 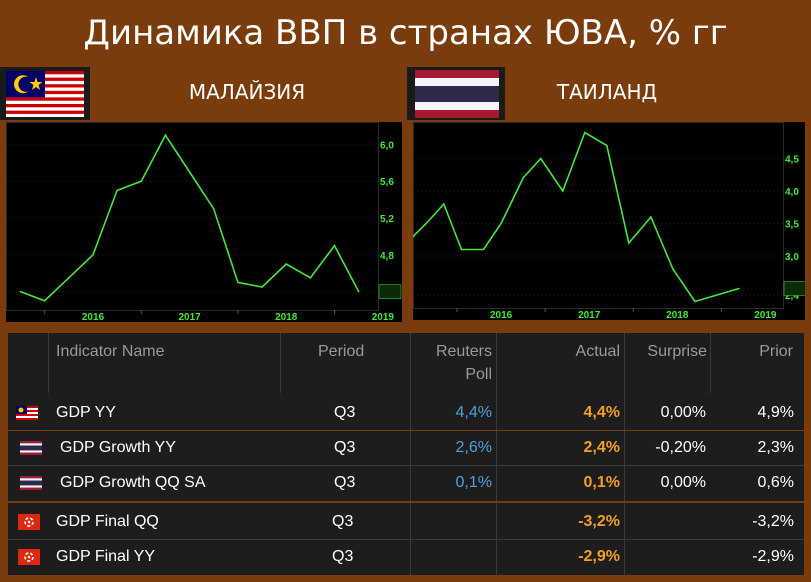 I want to click on y-tick-label: 5,2, so click(x=387, y=219).